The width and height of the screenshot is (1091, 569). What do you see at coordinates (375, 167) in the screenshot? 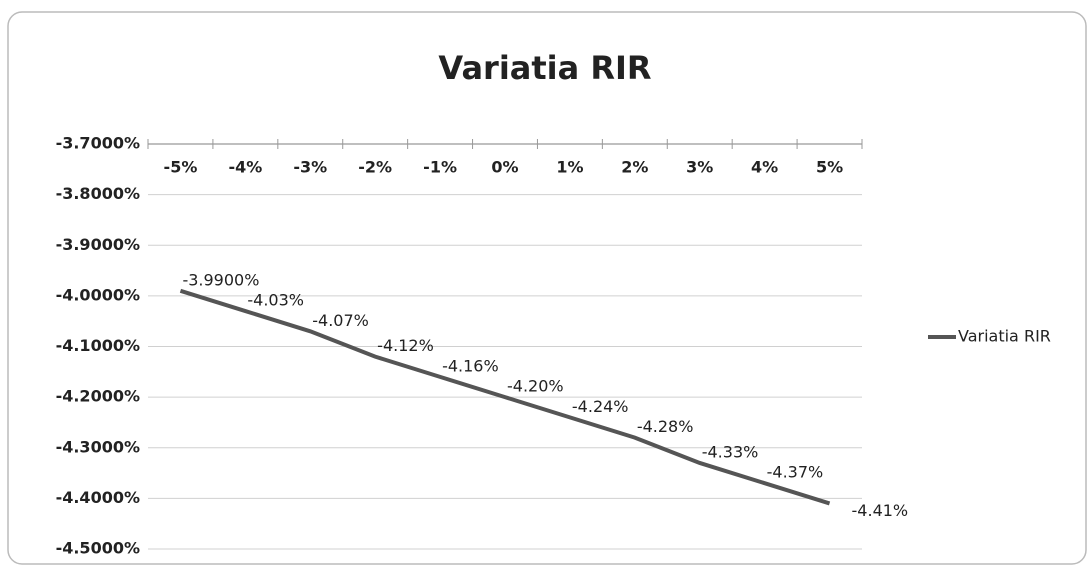
I see `x-tick-label: -2%` at bounding box center [375, 167].